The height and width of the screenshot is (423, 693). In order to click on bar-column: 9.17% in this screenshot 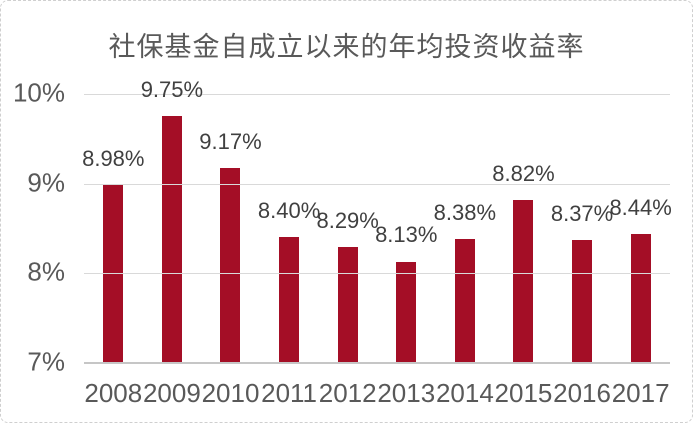, I will do `click(230, 228)`.